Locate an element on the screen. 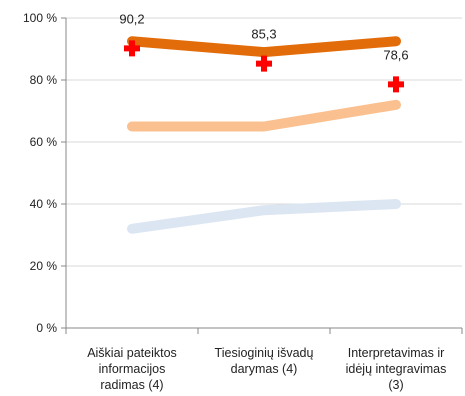 This screenshot has height=396, width=465. y-tick-label: 40 % is located at coordinates (44, 204).